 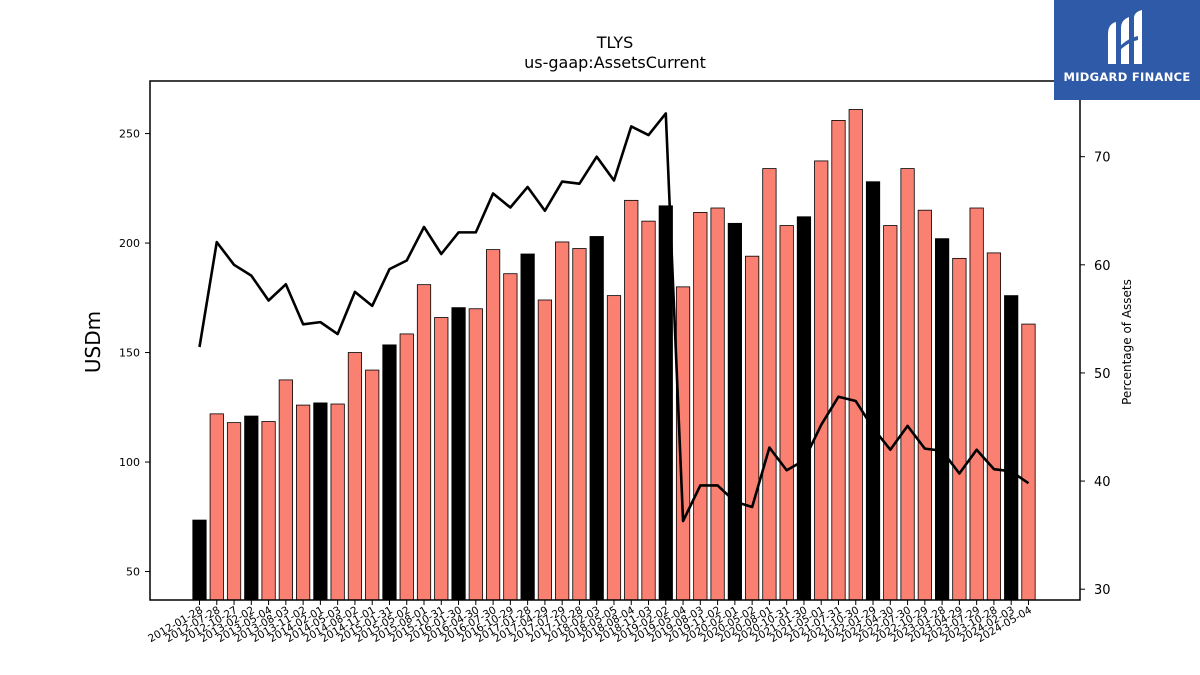 What do you see at coordinates (1102, 374) in the screenshot?
I see `y2-tick-label: 50` at bounding box center [1102, 374].